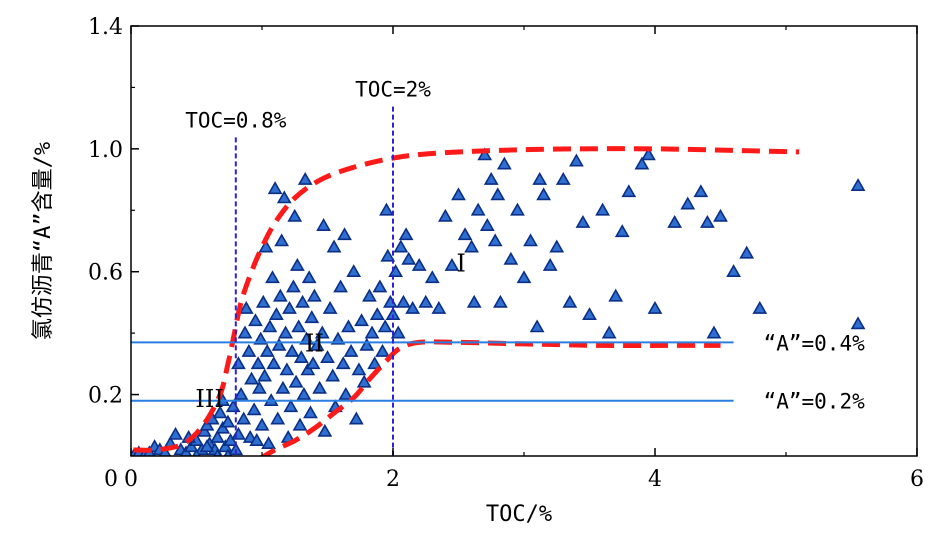  I want to click on y-tick-label: 0.2, so click(105, 396).